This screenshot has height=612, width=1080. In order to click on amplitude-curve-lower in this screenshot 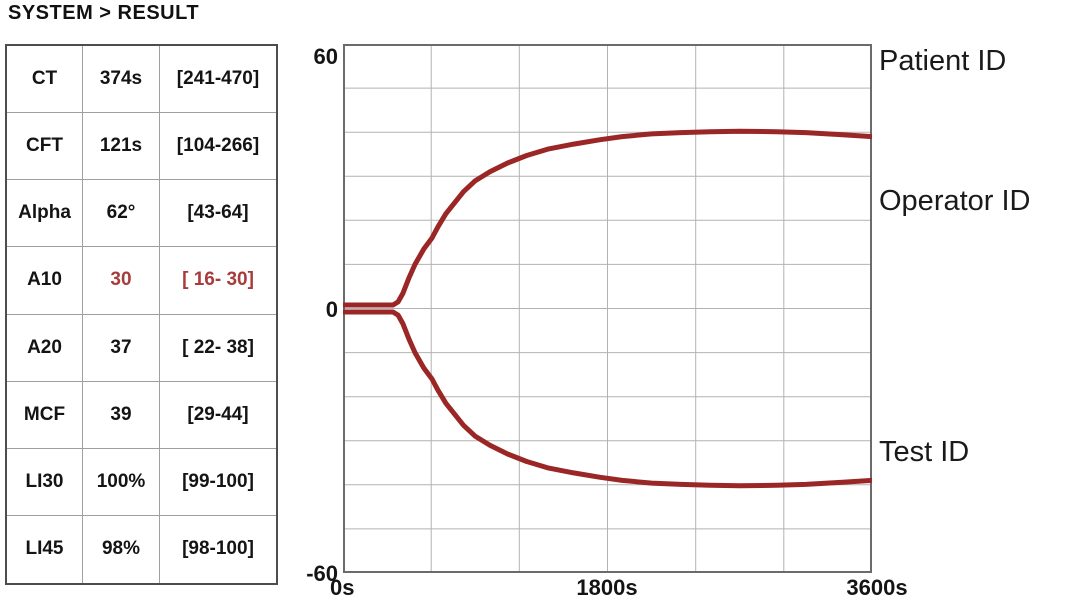, I will do `click(607, 399)`.